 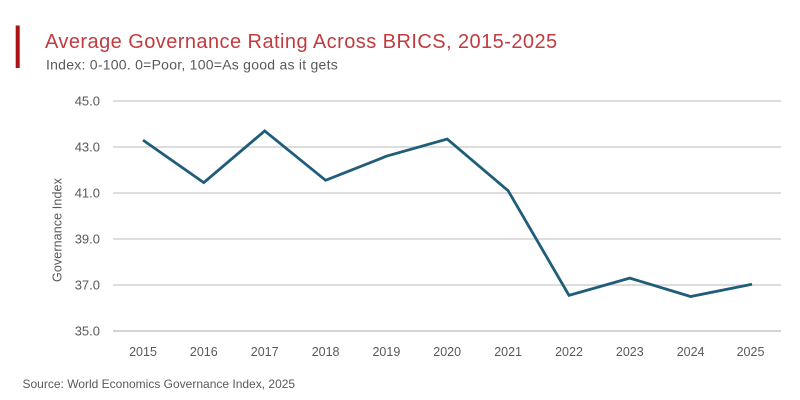 What do you see at coordinates (87, 193) in the screenshot?
I see `svg-text: 41.0` at bounding box center [87, 193].